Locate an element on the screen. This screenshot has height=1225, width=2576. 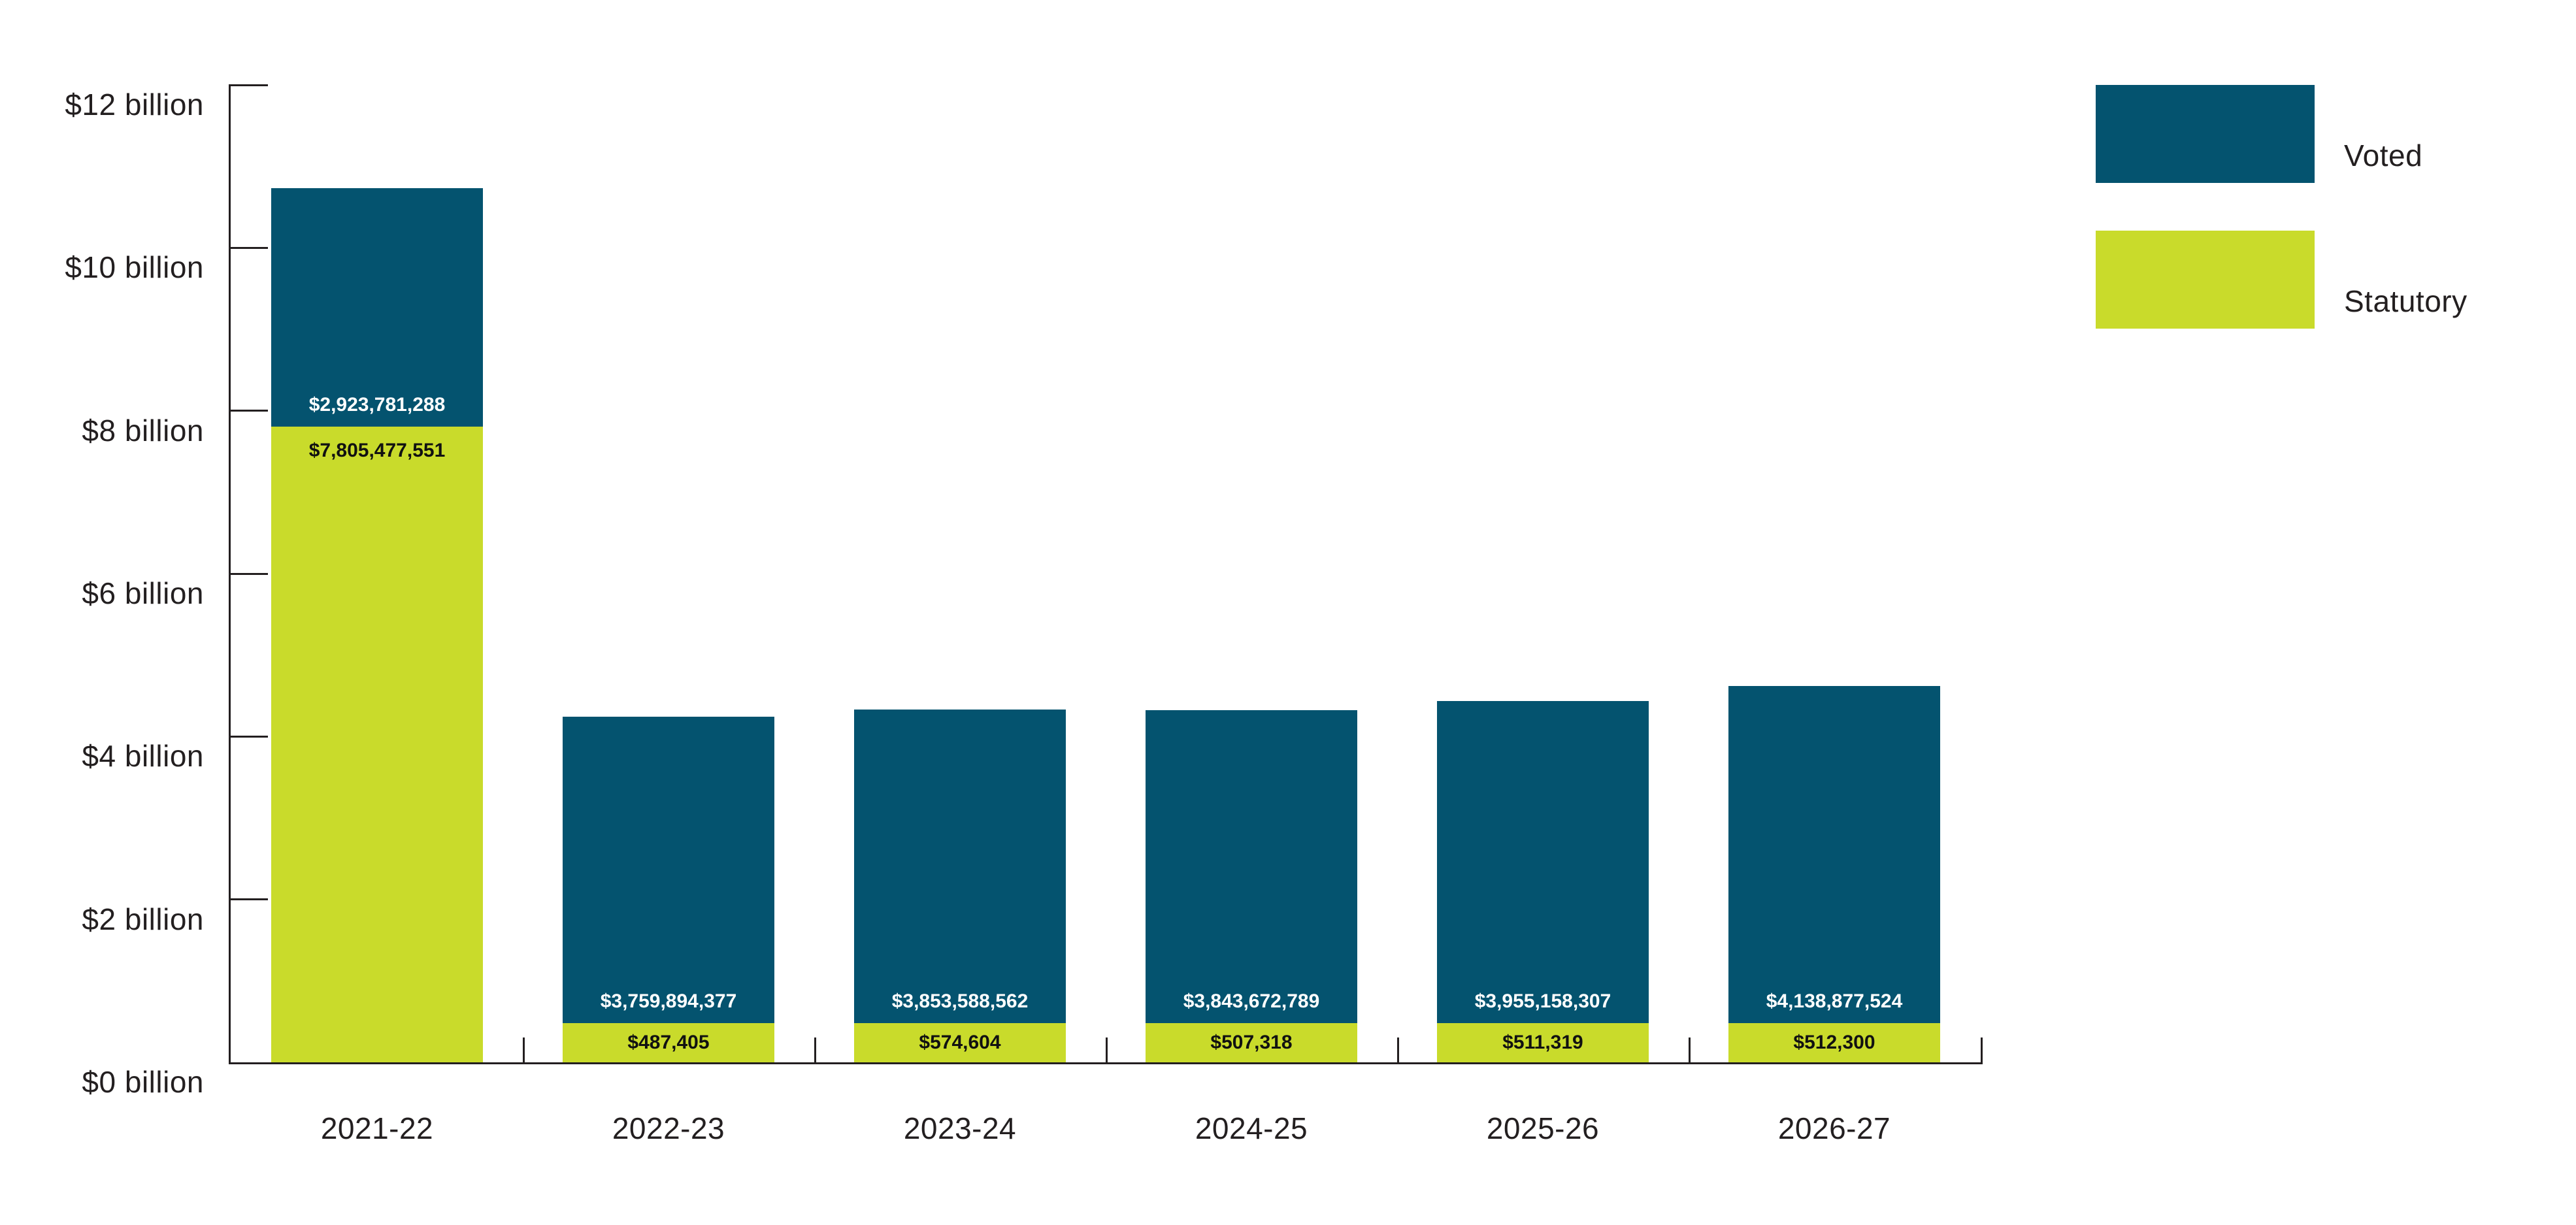
x-category-label: 2021-22 is located at coordinates (377, 1128).